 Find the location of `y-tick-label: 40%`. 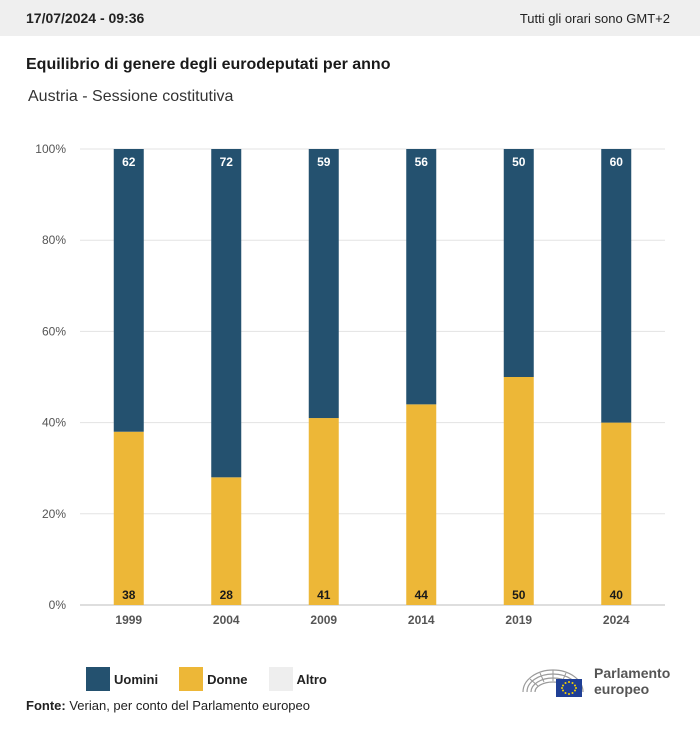

y-tick-label: 40% is located at coordinates (54, 423).